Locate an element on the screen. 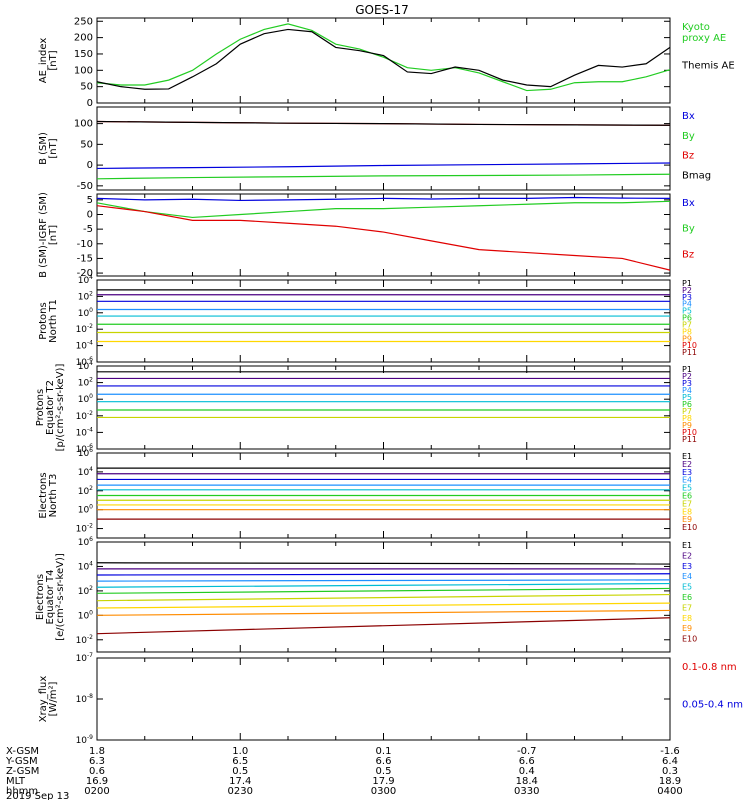 The width and height of the screenshot is (750, 800). y-tick-label: 50 is located at coordinates (86, 87).